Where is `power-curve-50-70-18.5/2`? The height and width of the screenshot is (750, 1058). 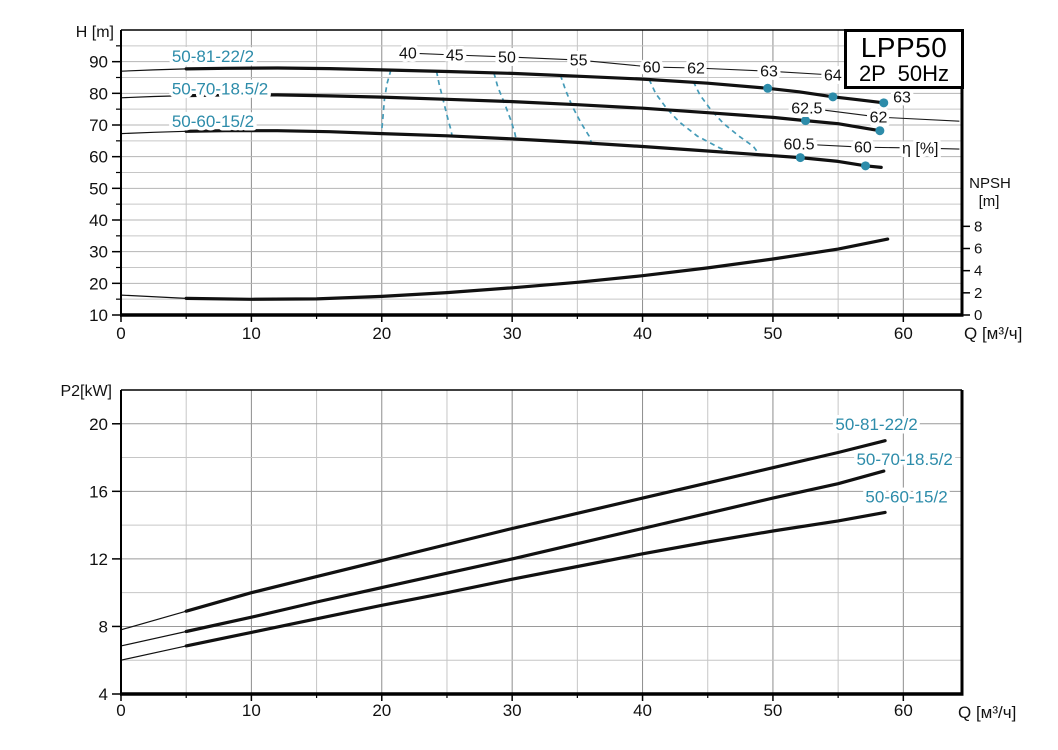
power-curve-50-70-18.5/2 is located at coordinates (535, 551).